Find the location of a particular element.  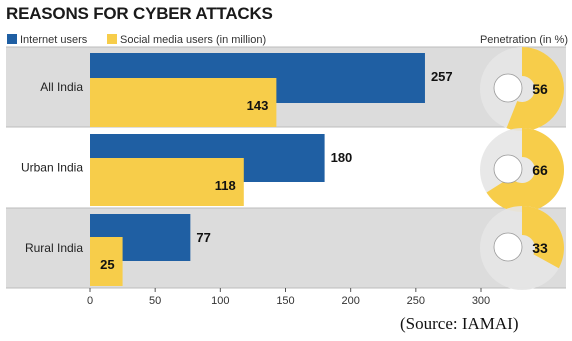

data-label-social-media-users: 118 is located at coordinates (225, 185).